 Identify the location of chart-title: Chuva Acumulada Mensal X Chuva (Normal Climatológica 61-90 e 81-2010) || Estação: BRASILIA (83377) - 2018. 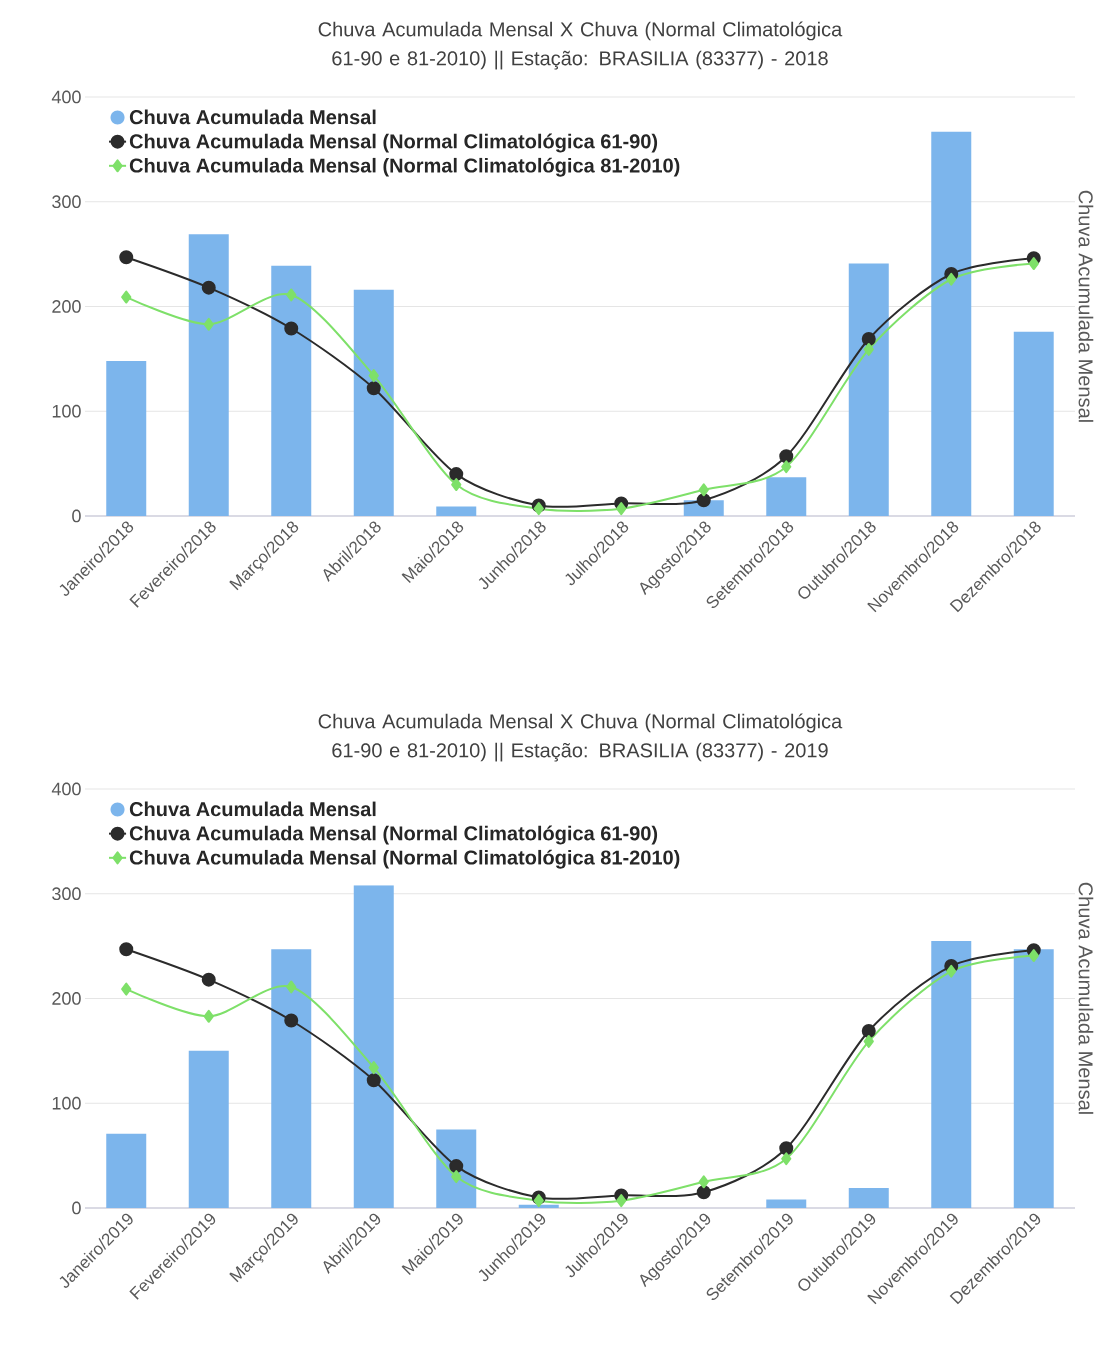
(580, 45).